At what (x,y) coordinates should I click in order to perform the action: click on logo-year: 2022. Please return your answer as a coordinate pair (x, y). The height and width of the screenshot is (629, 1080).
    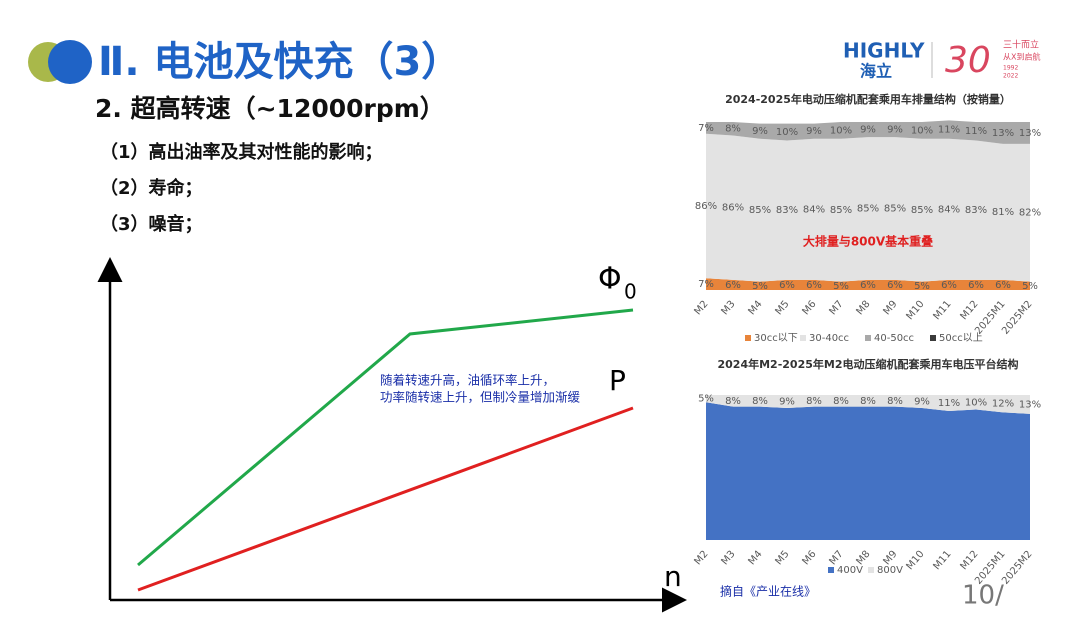
    Looking at the image, I should click on (1010, 76).